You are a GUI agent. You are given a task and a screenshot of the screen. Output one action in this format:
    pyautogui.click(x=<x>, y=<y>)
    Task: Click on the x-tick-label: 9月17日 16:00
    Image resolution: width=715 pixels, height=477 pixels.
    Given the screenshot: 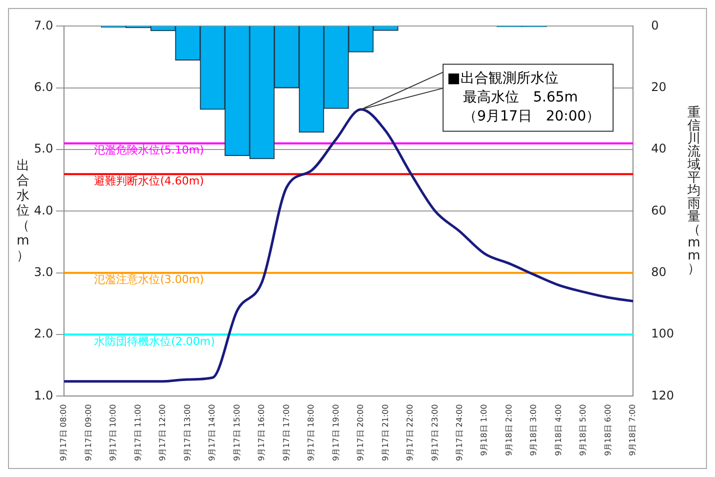 What is the action you would take?
    pyautogui.click(x=261, y=433)
    